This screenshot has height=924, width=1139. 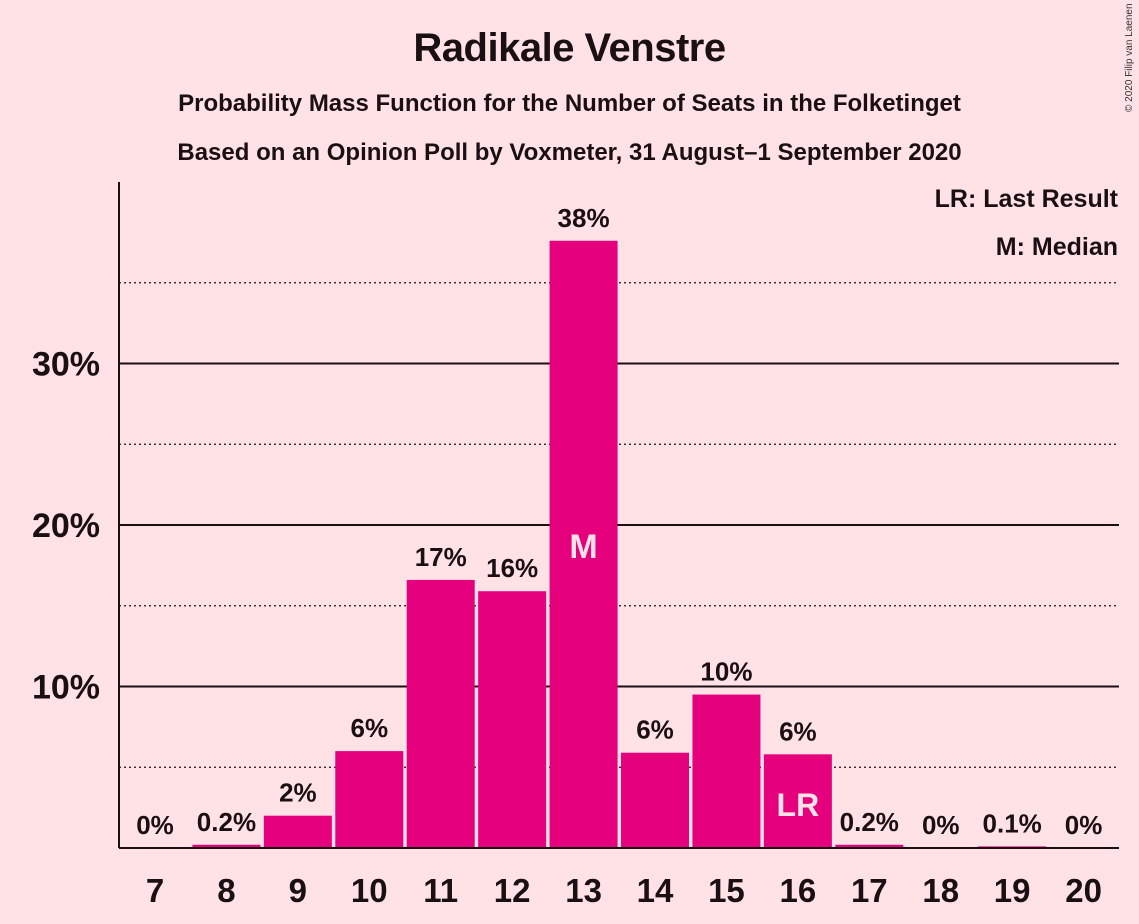 I want to click on x-tick-label: 12, so click(x=512, y=890).